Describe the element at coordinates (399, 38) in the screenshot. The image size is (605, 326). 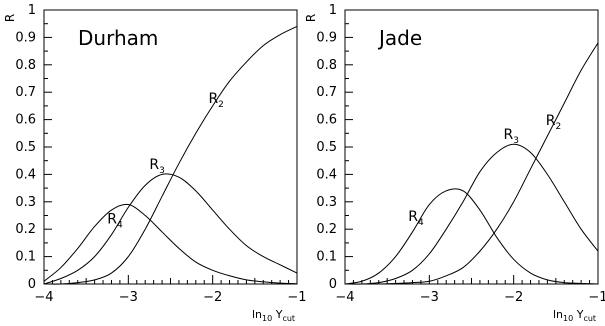
I see `panel-title: Jade` at that location.